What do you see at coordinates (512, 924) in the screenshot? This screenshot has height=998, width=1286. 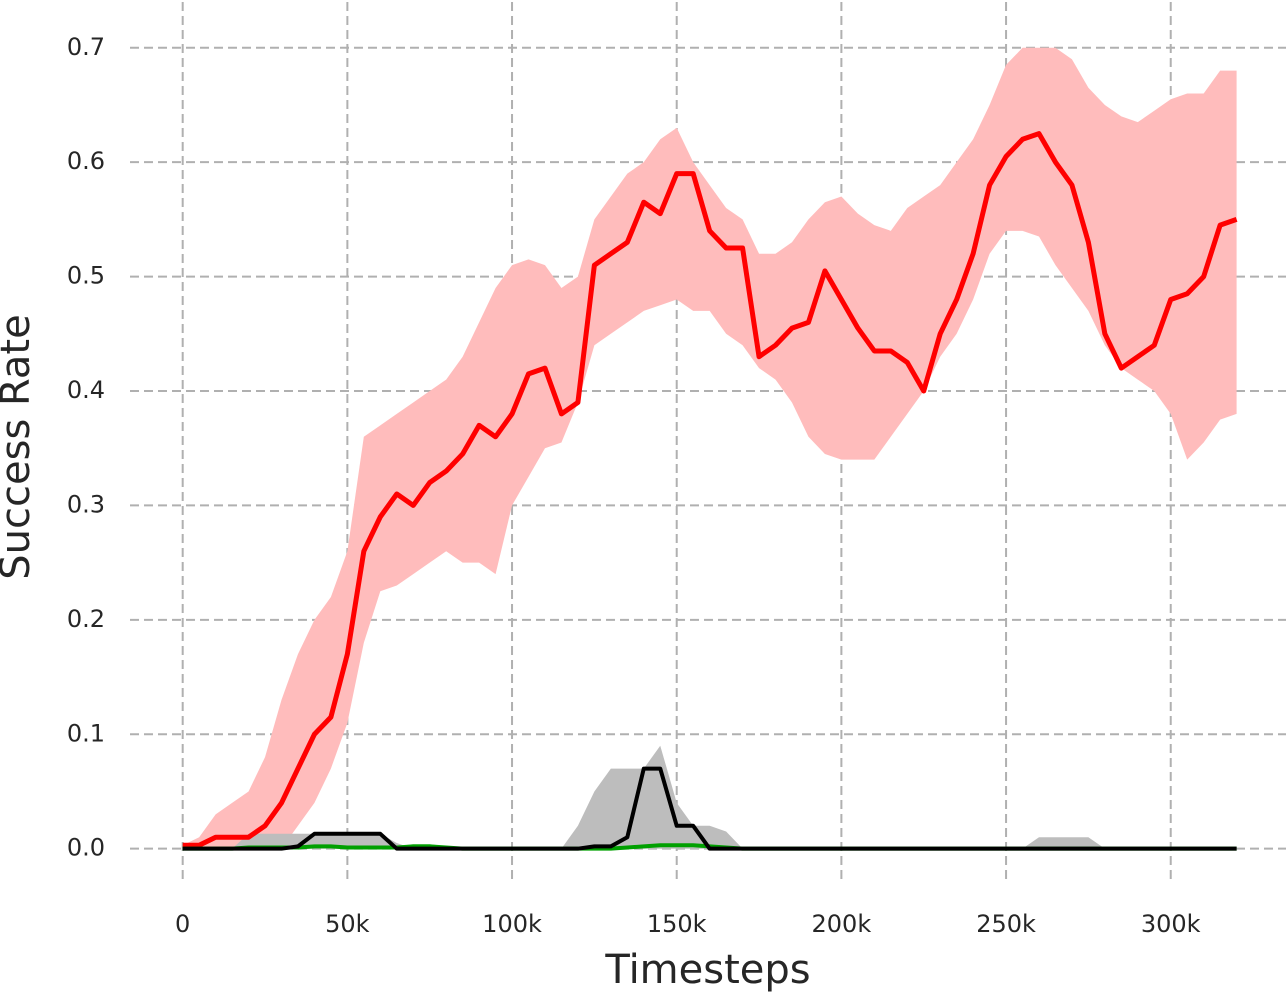 I see `x-tick-label: 100k` at bounding box center [512, 924].